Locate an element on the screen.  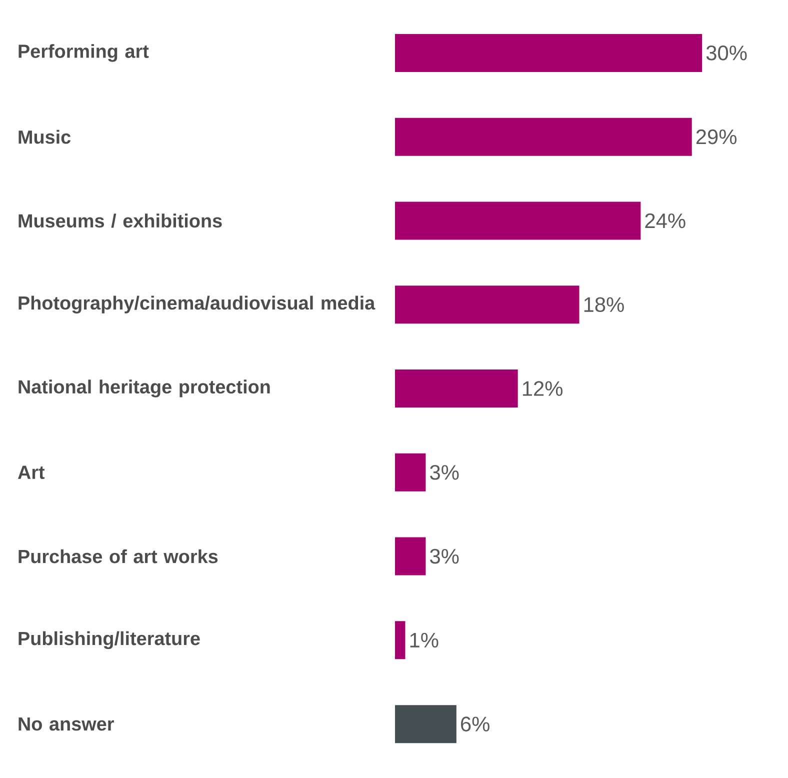
data-label: 30% is located at coordinates (726, 53).